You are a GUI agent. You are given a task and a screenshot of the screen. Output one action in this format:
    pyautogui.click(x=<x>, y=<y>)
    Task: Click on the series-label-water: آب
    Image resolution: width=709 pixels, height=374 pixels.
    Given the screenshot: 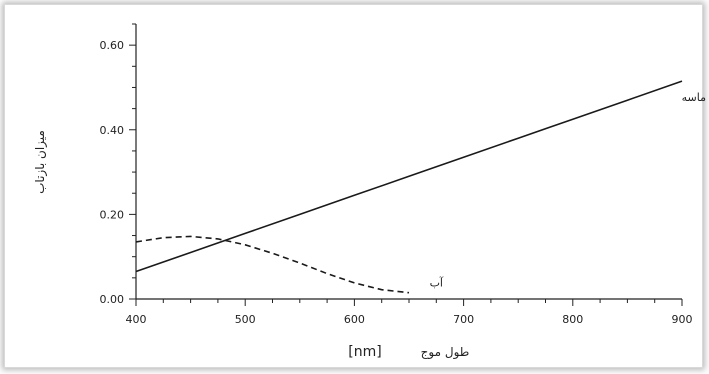 What is the action you would take?
    pyautogui.click(x=437, y=283)
    